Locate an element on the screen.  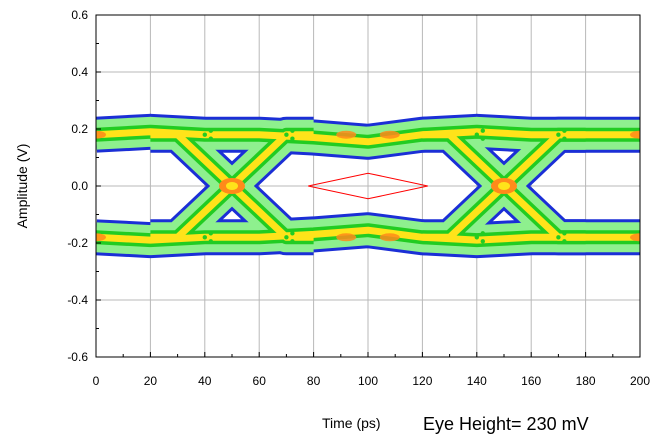
right-margin is located at coordinates (648, 220).